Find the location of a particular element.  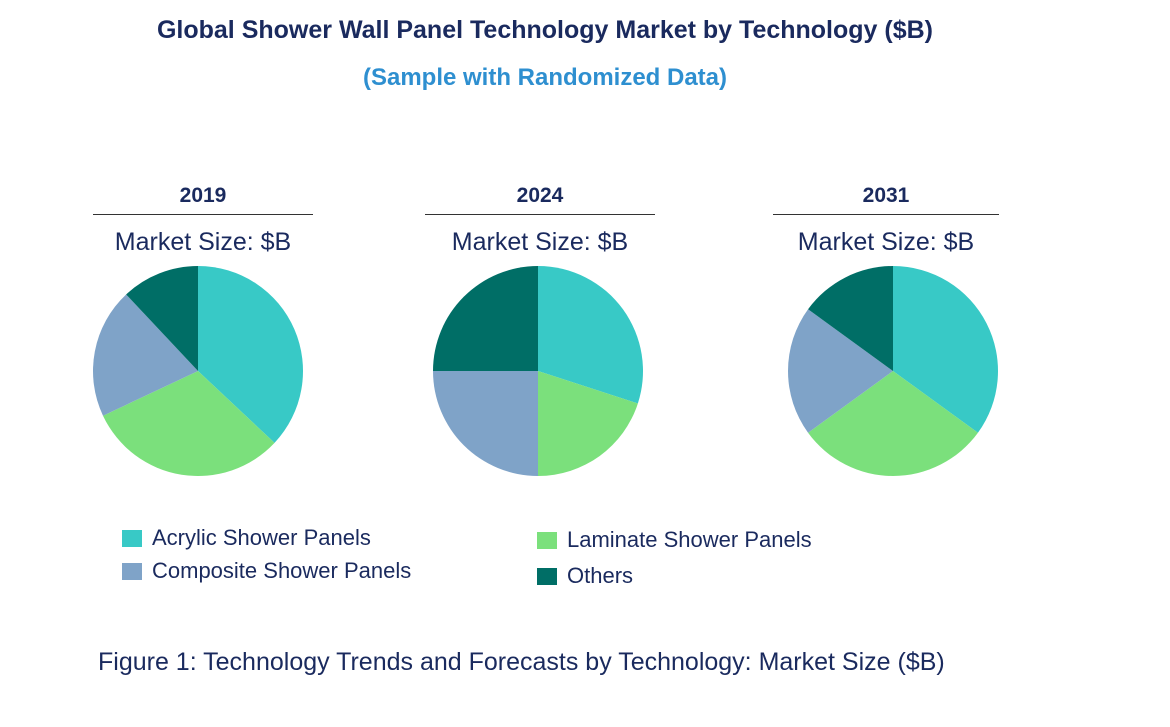

year-label: 2031 is located at coordinates (886, 197).